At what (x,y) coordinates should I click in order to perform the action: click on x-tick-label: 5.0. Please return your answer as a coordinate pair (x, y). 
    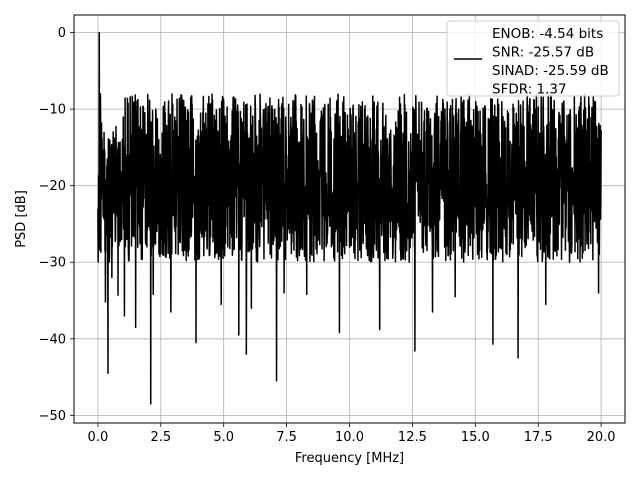
    Looking at the image, I should click on (223, 437).